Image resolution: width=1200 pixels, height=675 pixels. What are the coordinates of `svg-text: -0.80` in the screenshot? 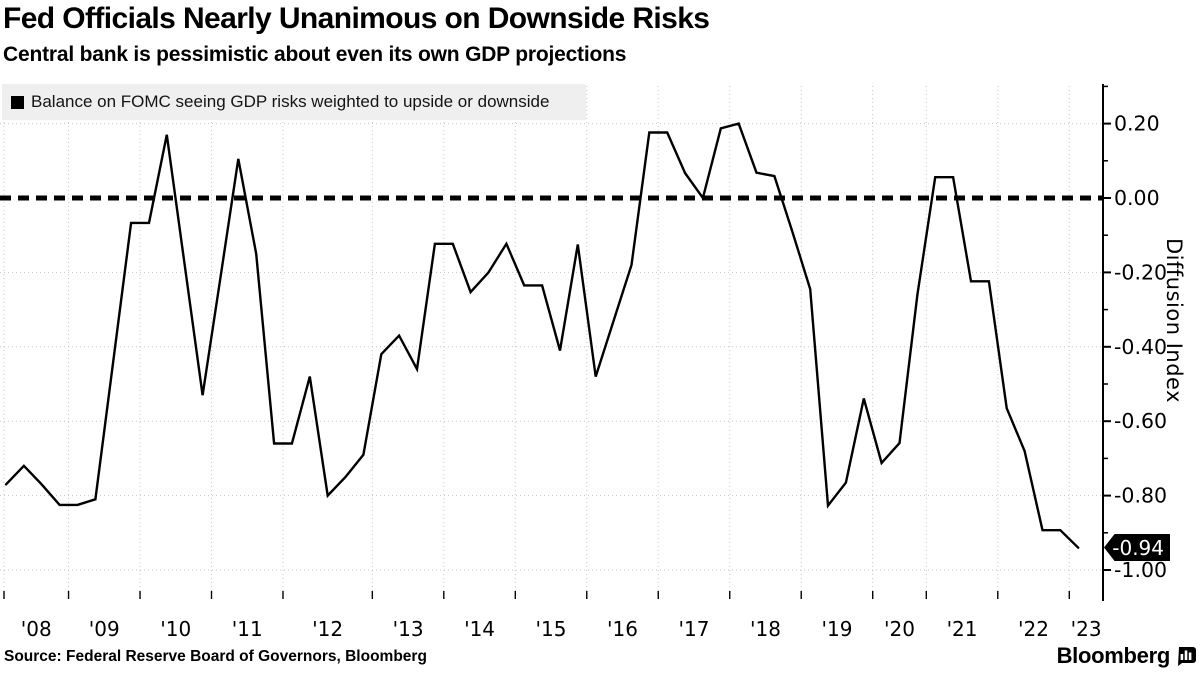 It's located at (1140, 496).